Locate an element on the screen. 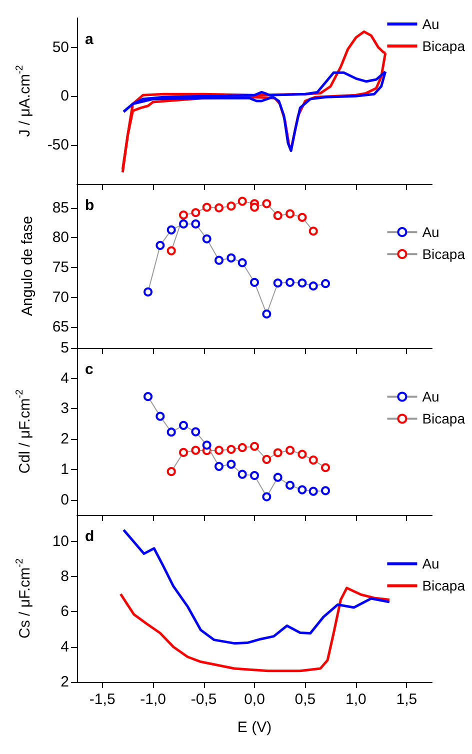 Image resolution: width=472 pixels, height=754 pixels. y-tick-label: 50 is located at coordinates (60, 47).